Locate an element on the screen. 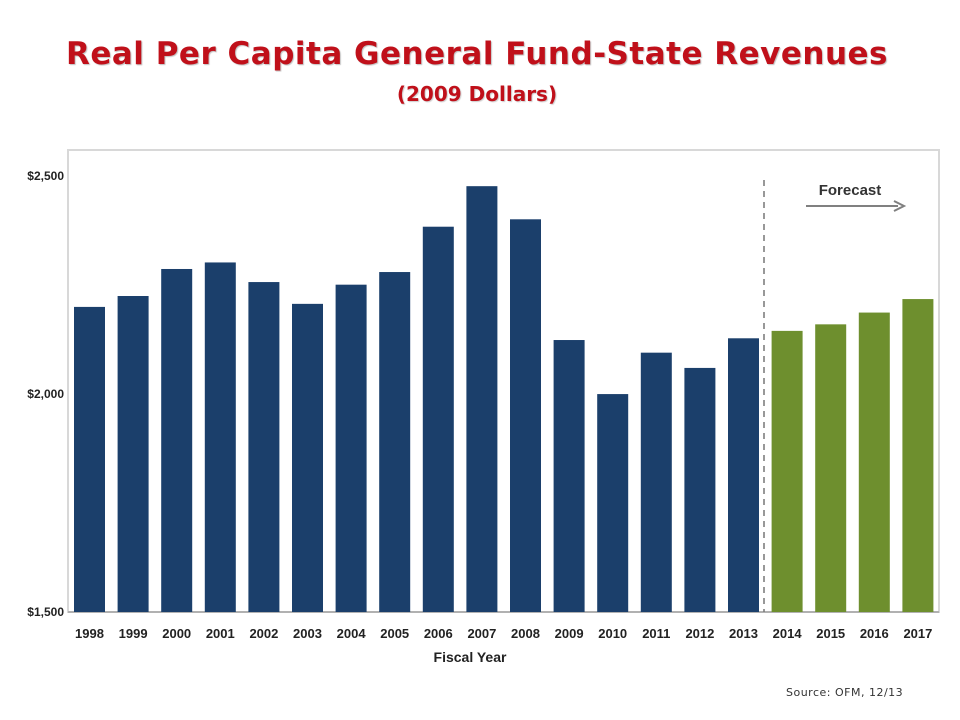 This screenshot has width=960, height=720. x-axis-label: Fiscal Year is located at coordinates (470, 657).